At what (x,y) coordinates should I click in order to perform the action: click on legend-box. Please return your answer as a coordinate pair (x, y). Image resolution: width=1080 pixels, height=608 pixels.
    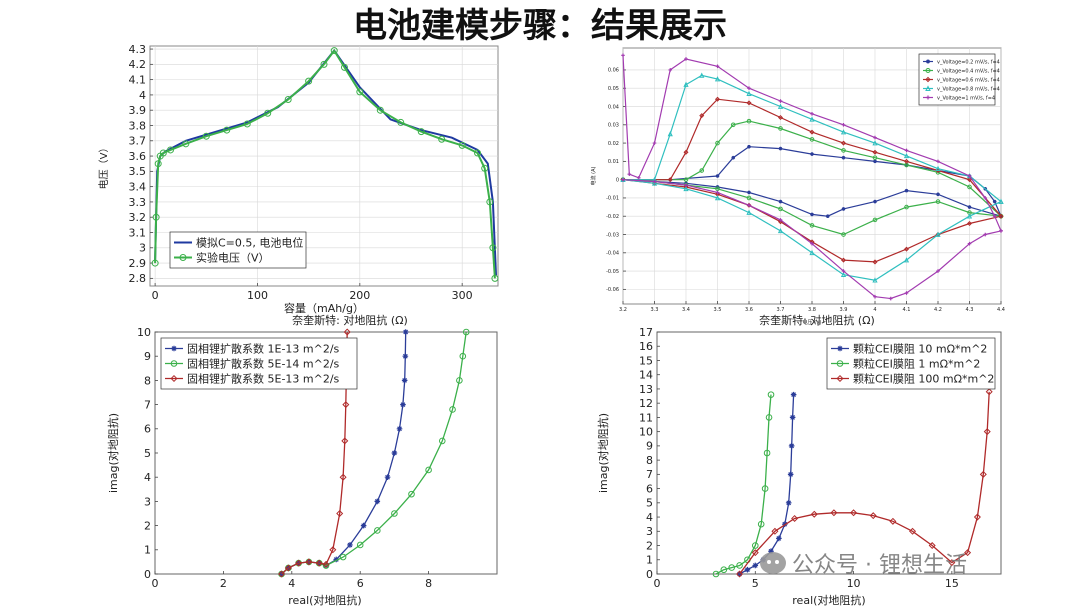
    Looking at the image, I should click on (911, 363).